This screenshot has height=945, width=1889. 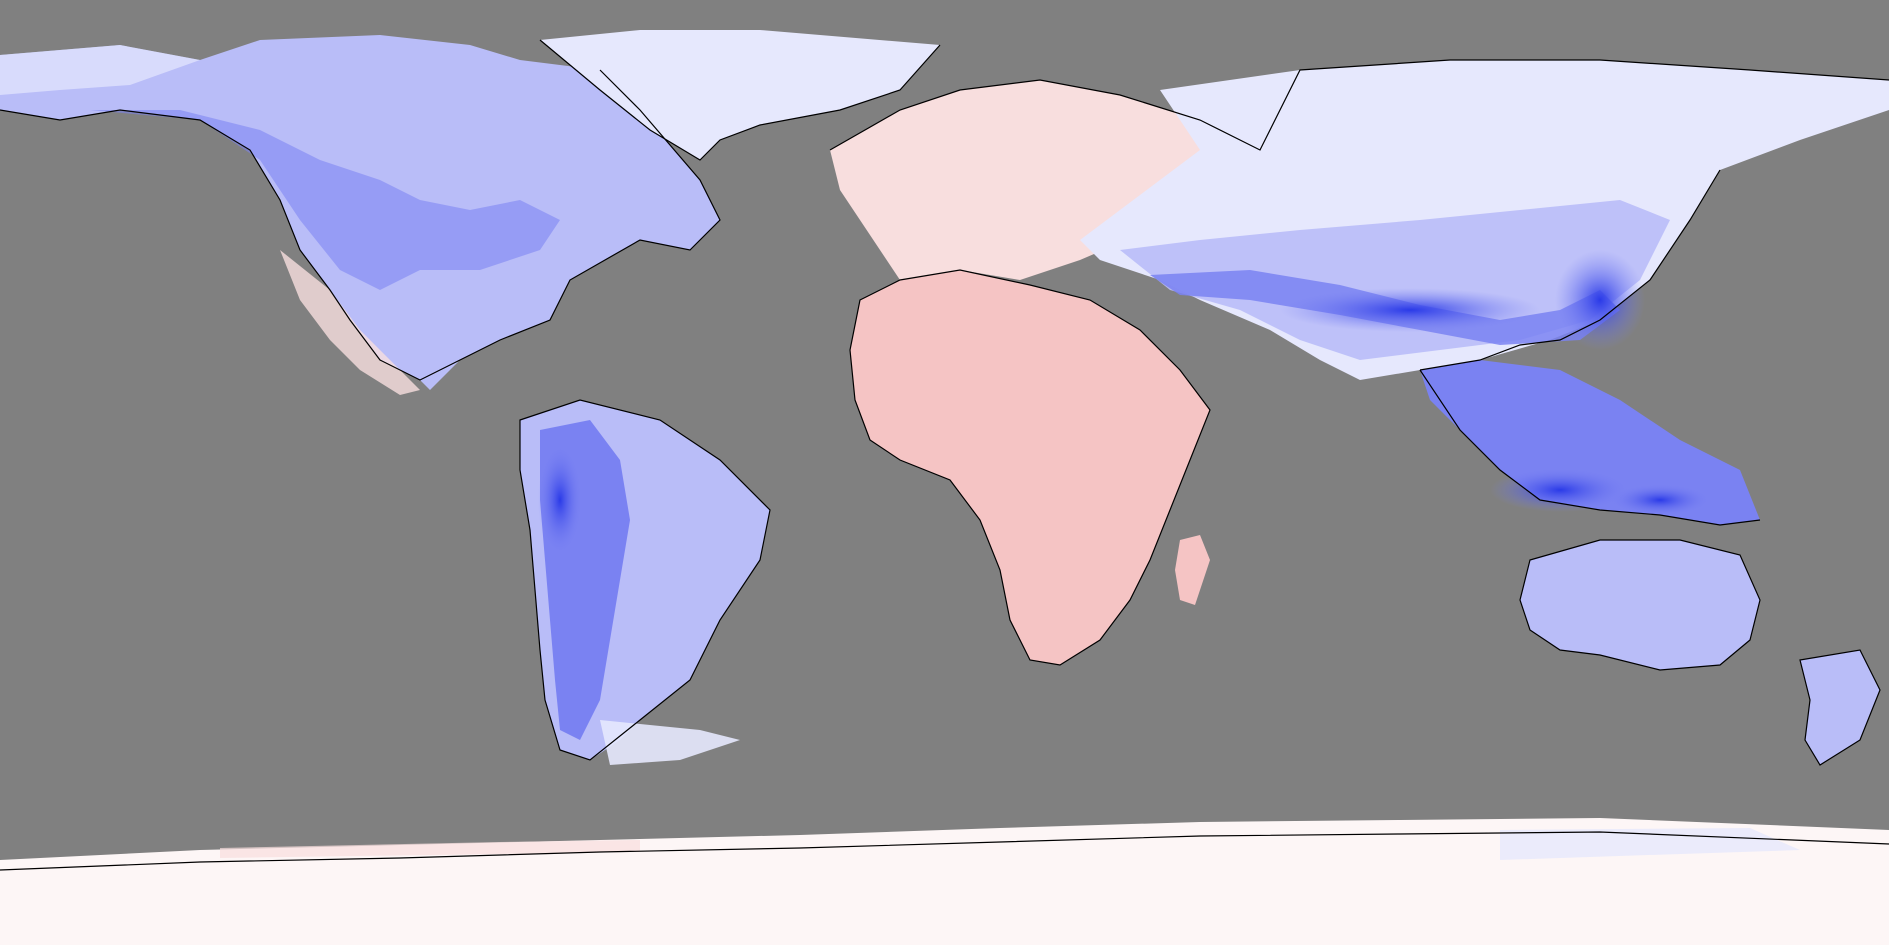 I want to click on africa, so click(x=1030, y=467).